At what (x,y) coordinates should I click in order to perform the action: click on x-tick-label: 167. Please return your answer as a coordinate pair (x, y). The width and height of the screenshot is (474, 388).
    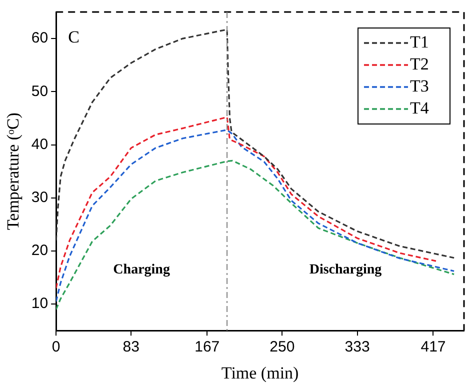
    Looking at the image, I should click on (207, 347).